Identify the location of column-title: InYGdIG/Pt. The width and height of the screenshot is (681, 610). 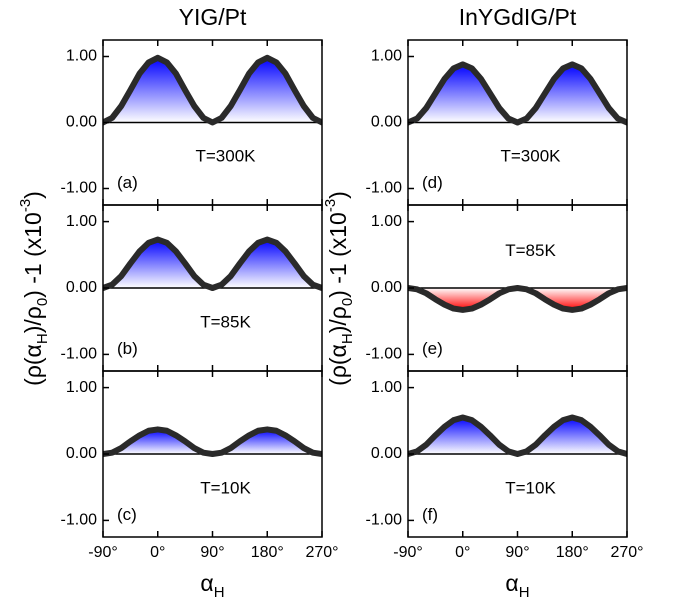
(518, 17).